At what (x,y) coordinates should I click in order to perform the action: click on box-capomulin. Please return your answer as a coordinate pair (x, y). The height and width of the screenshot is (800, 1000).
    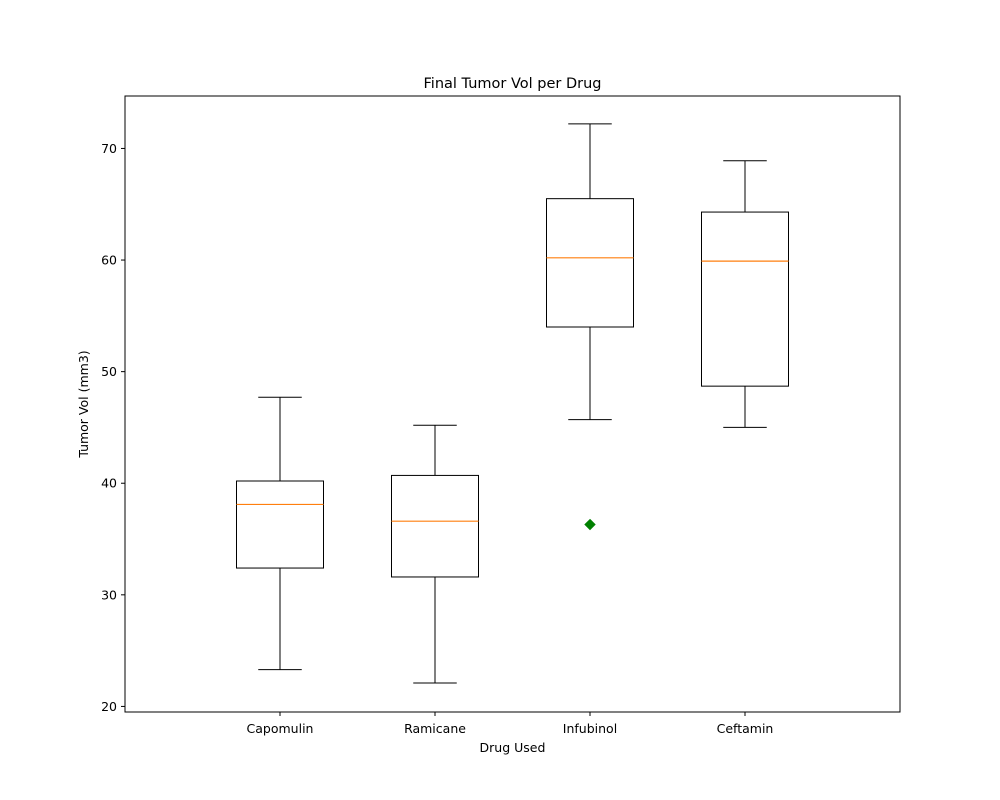
    Looking at the image, I should click on (280, 533).